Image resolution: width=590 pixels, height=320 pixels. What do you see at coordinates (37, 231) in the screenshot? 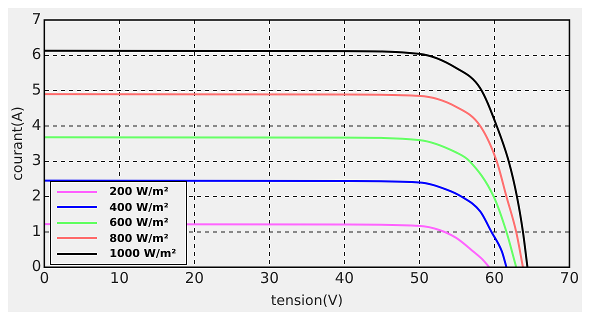
I see `y-tick-label: 1` at bounding box center [37, 231].